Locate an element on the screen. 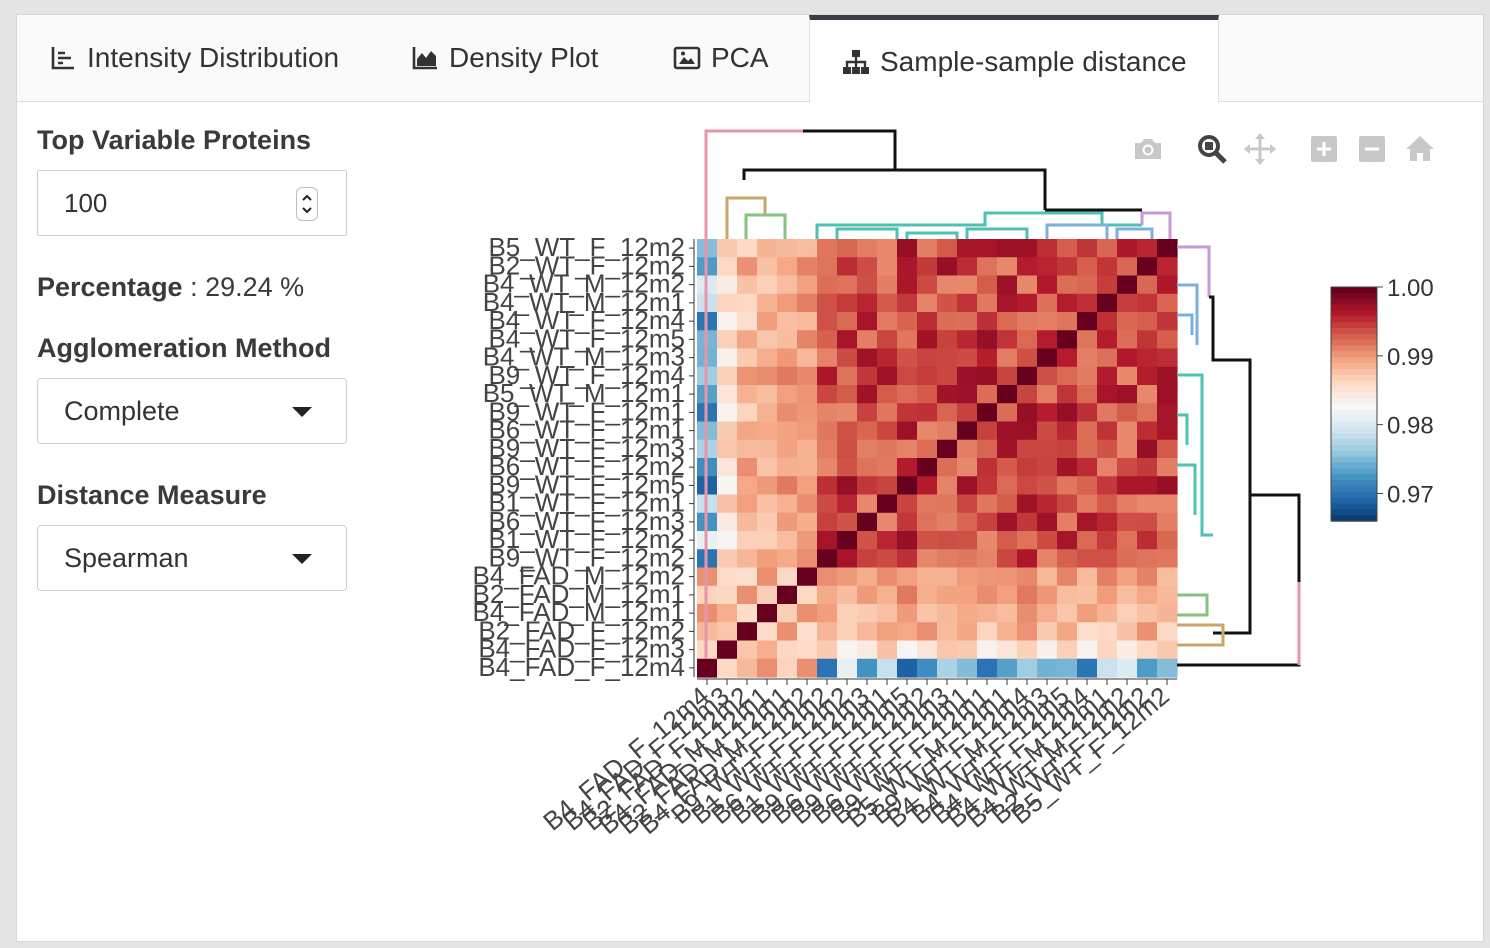 The image size is (1490, 948). tab-pca: PCA is located at coordinates (726, 58).